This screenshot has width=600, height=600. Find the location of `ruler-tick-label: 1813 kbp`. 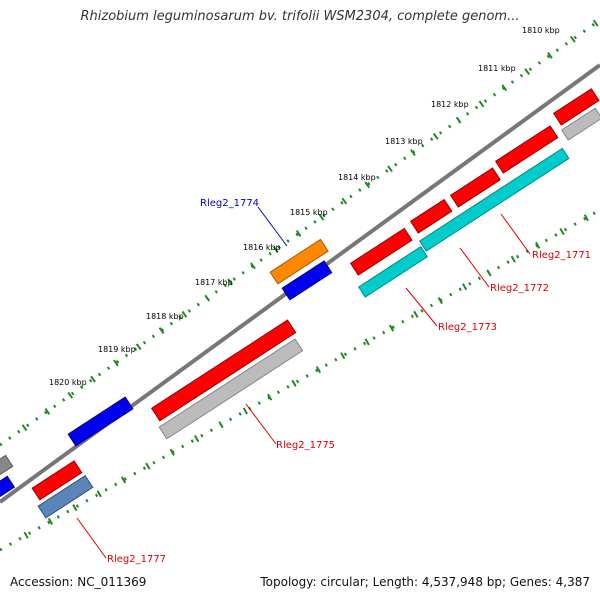

ruler-tick-label: 1813 kbp is located at coordinates (404, 141).